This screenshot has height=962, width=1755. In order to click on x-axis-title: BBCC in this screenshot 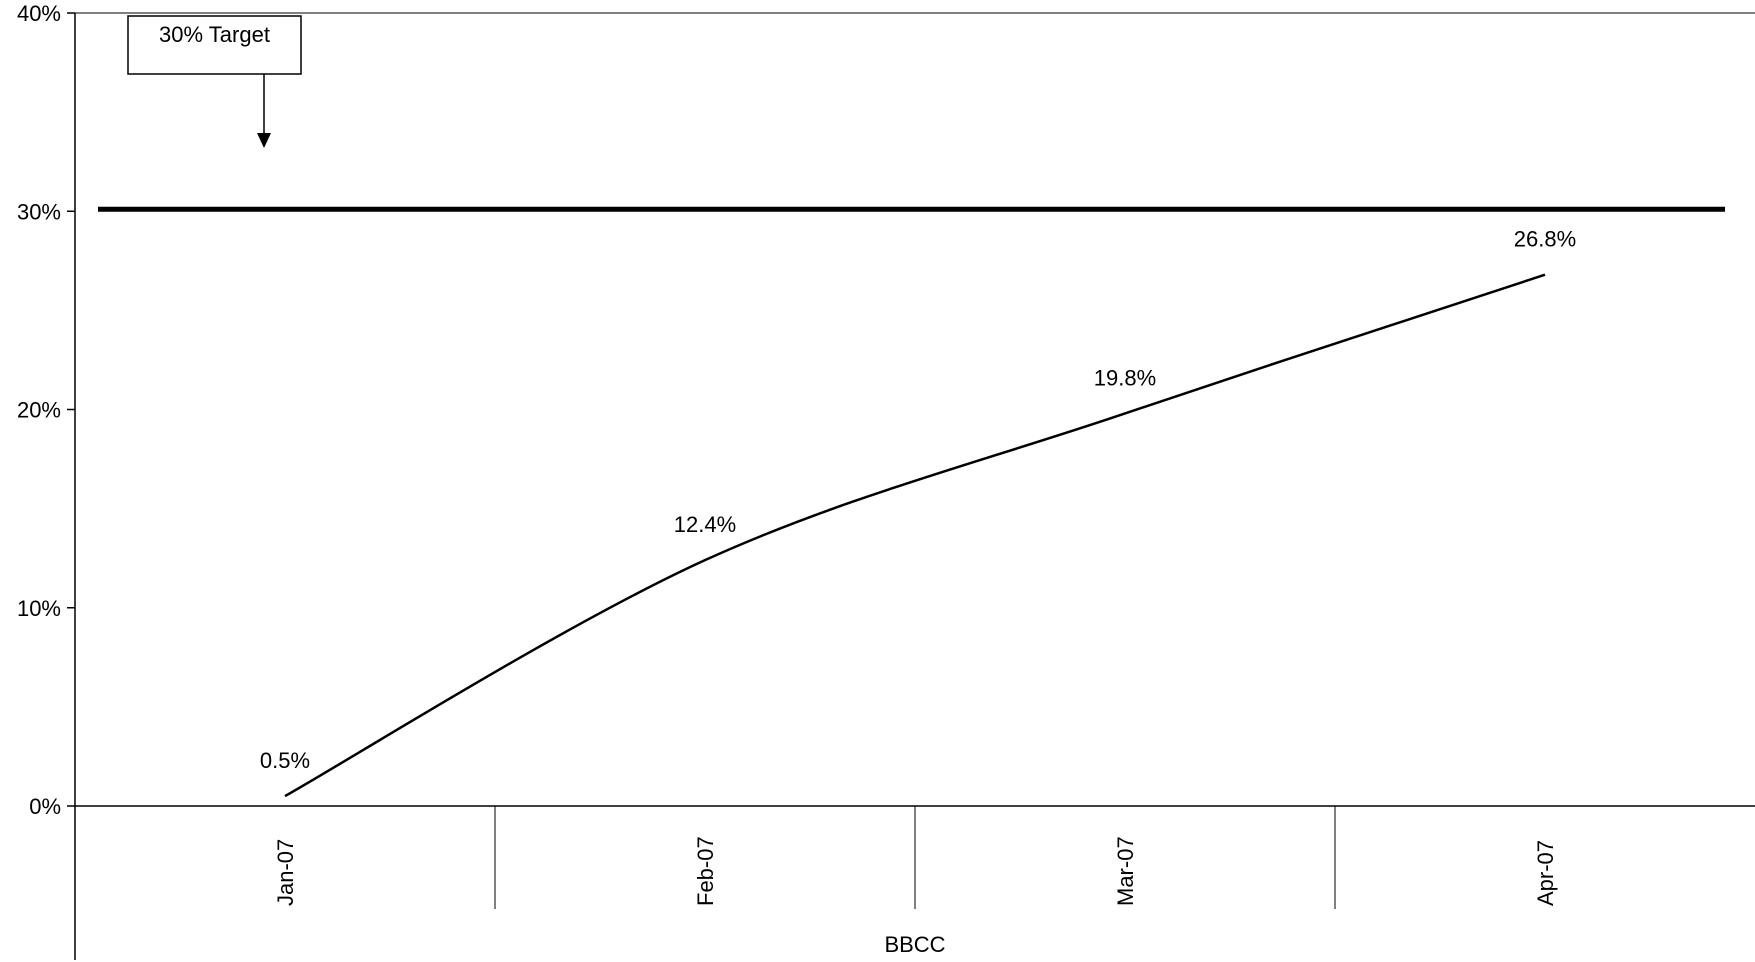, I will do `click(914, 944)`.